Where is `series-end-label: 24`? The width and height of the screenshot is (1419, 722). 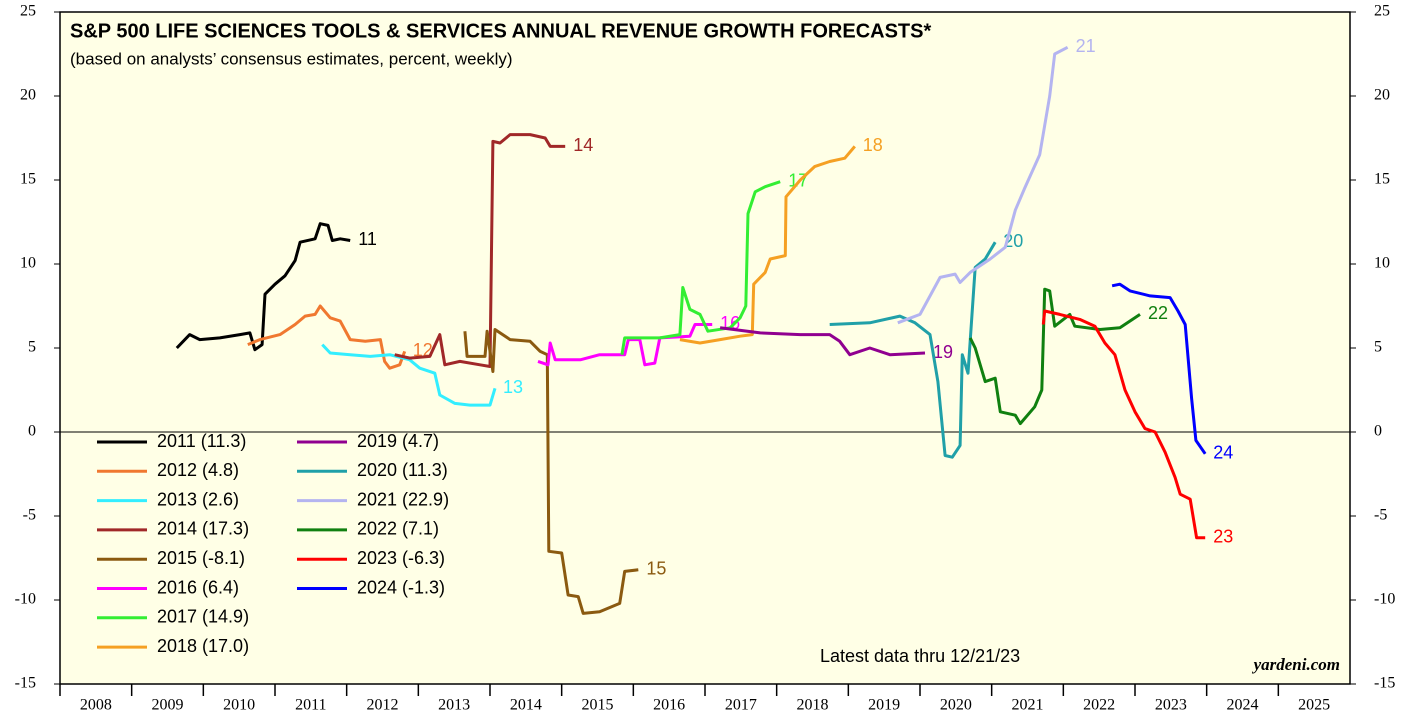
series-end-label: 24 is located at coordinates (1223, 453).